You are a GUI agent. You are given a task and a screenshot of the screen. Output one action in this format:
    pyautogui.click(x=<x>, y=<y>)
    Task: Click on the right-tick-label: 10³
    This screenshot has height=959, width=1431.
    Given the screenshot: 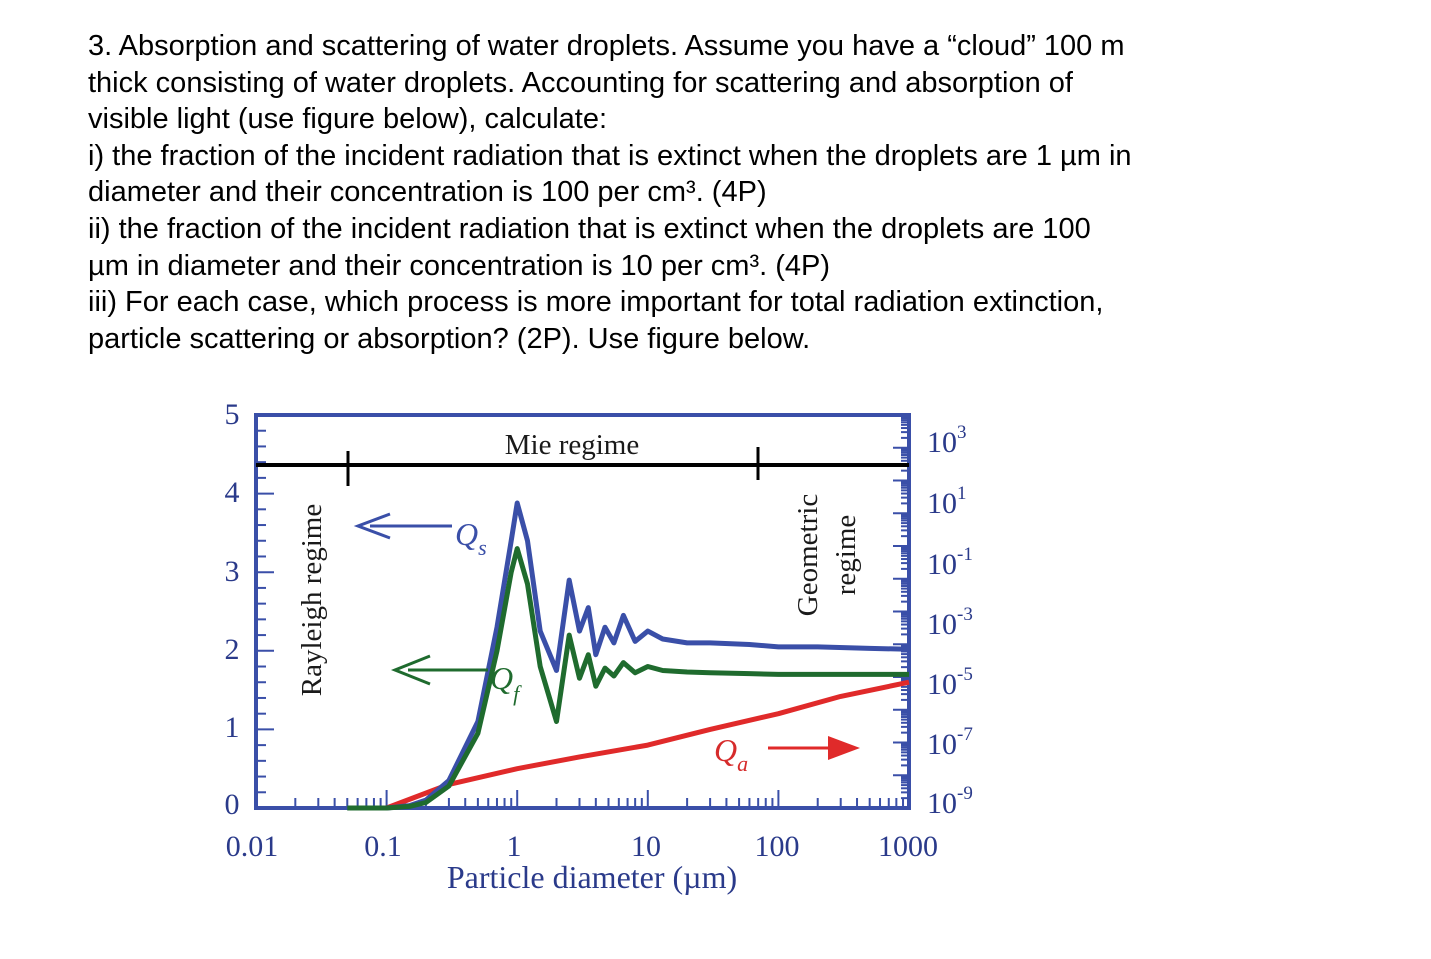 What is the action you would take?
    pyautogui.click(x=947, y=440)
    